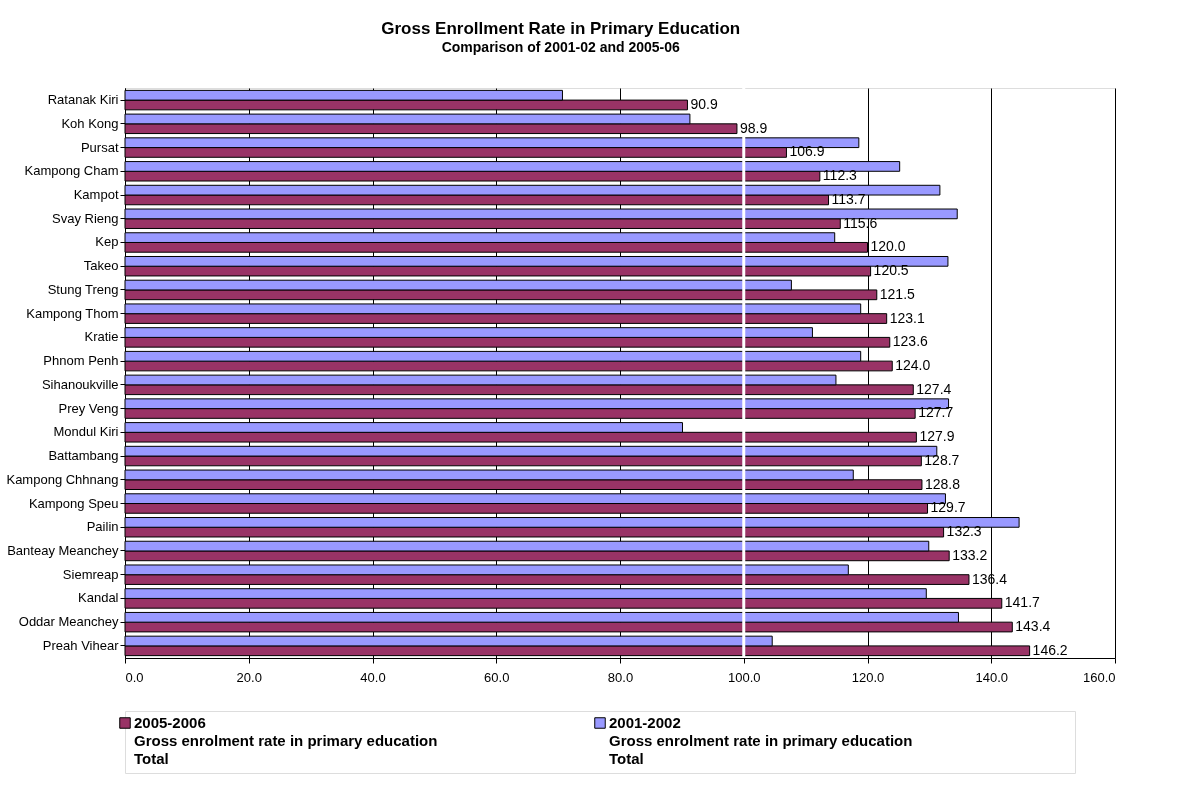 The width and height of the screenshot is (1187, 800). I want to click on data-label: 124.0, so click(913, 365).